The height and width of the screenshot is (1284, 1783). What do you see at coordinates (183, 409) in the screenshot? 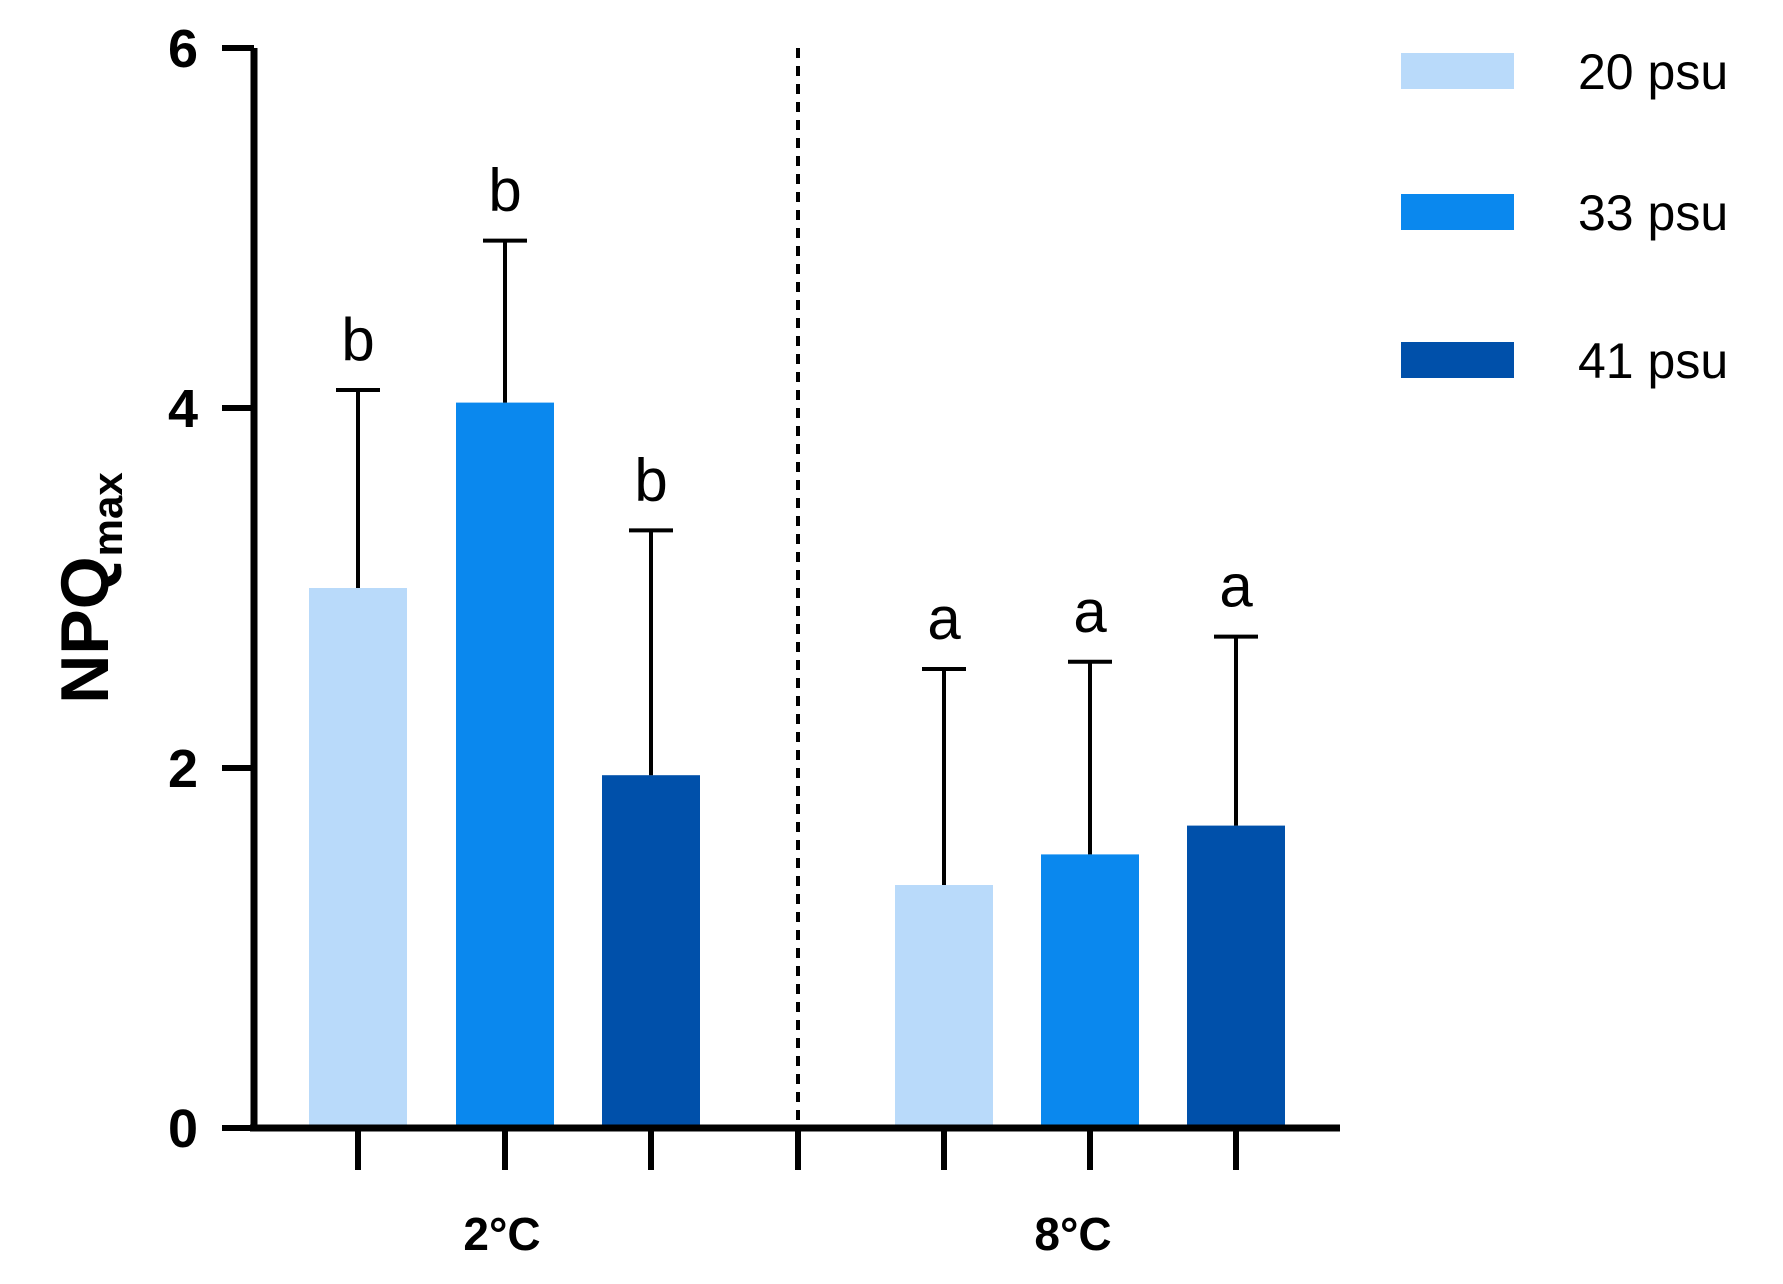
I see `y-tick-label-4: 4` at bounding box center [183, 409].